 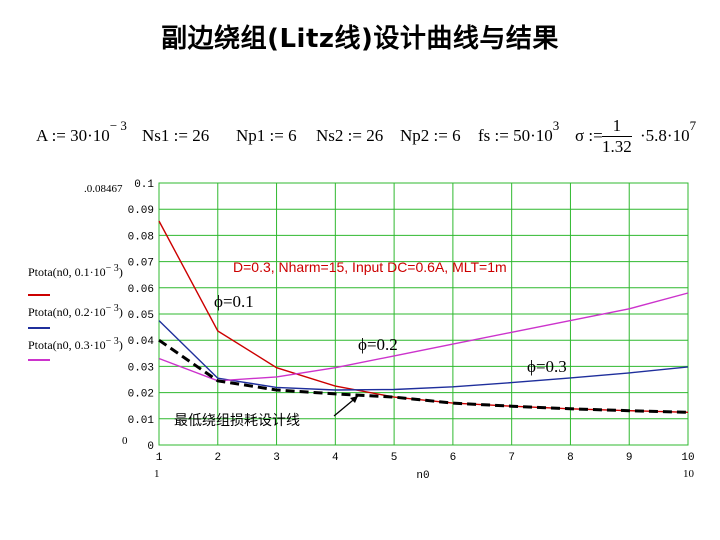 What do you see at coordinates (144, 185) in the screenshot?
I see `y-tick-label-10: 0.1` at bounding box center [144, 185].